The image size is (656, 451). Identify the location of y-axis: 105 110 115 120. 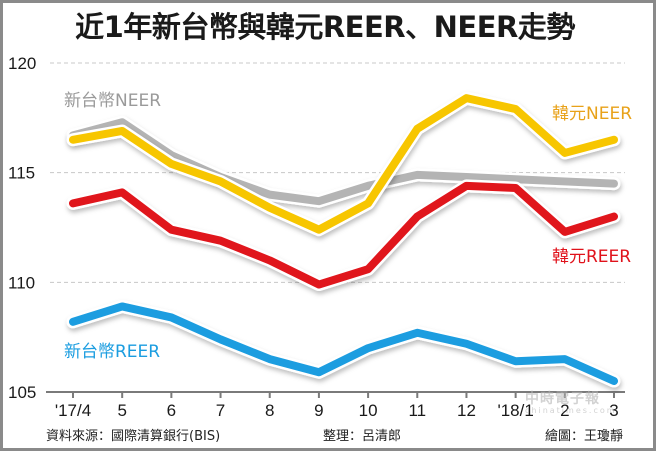
(22, 228).